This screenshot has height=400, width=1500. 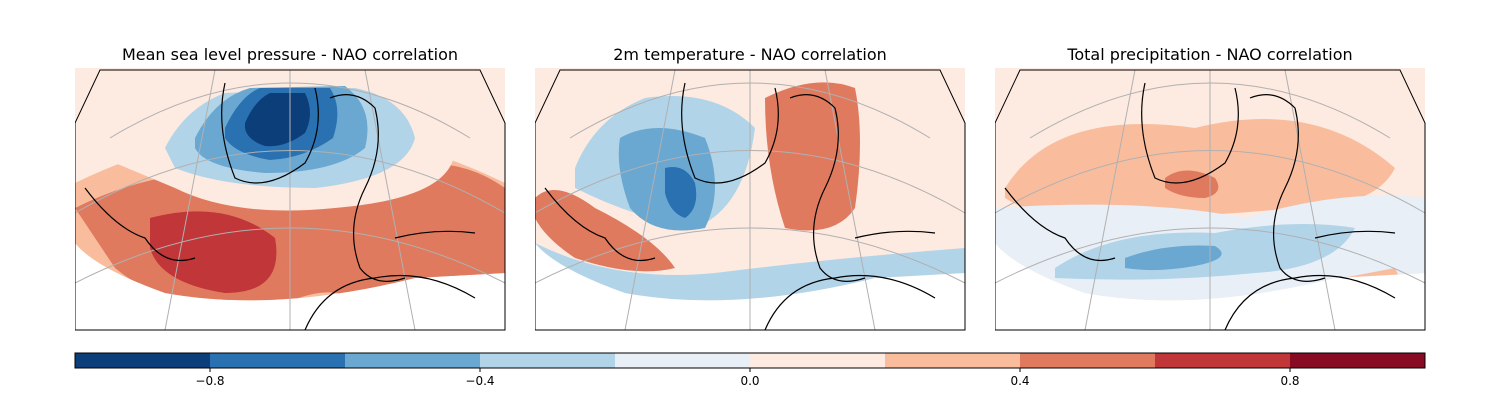 What do you see at coordinates (479, 381) in the screenshot?
I see `colorbar-tick-label: −0.4` at bounding box center [479, 381].